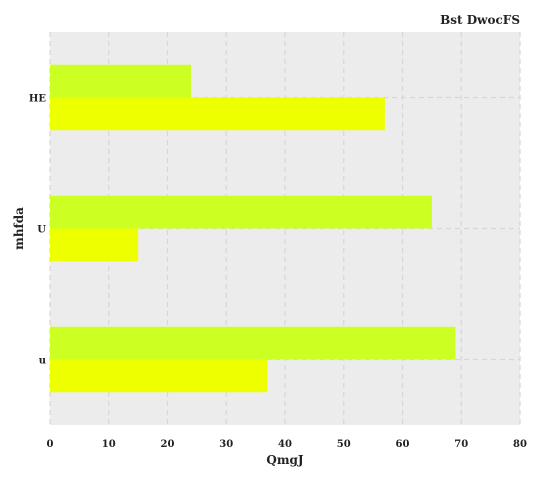 The image size is (540, 480). Describe the element at coordinates (285, 460) in the screenshot. I see `x-axis-label: QmgJ` at that location.